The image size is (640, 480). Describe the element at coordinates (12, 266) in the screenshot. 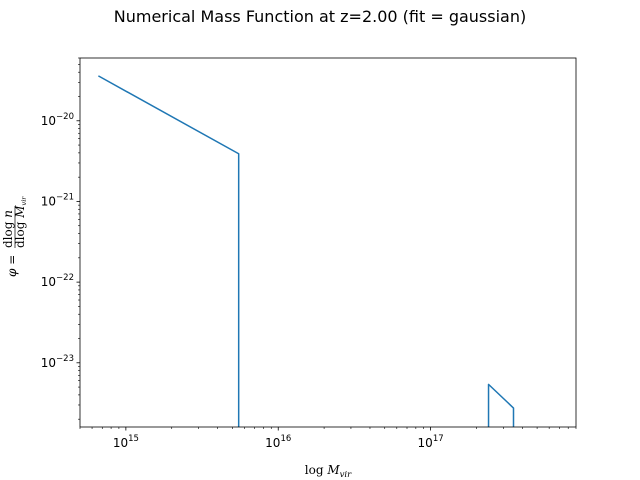

I see `svg-text: φ =` at that location.